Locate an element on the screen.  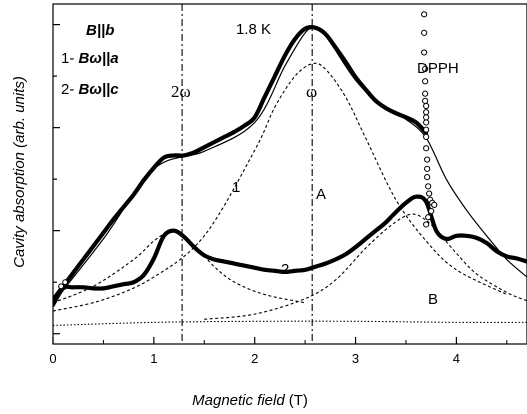
series-2w-peak is located at coordinates (179, 267).